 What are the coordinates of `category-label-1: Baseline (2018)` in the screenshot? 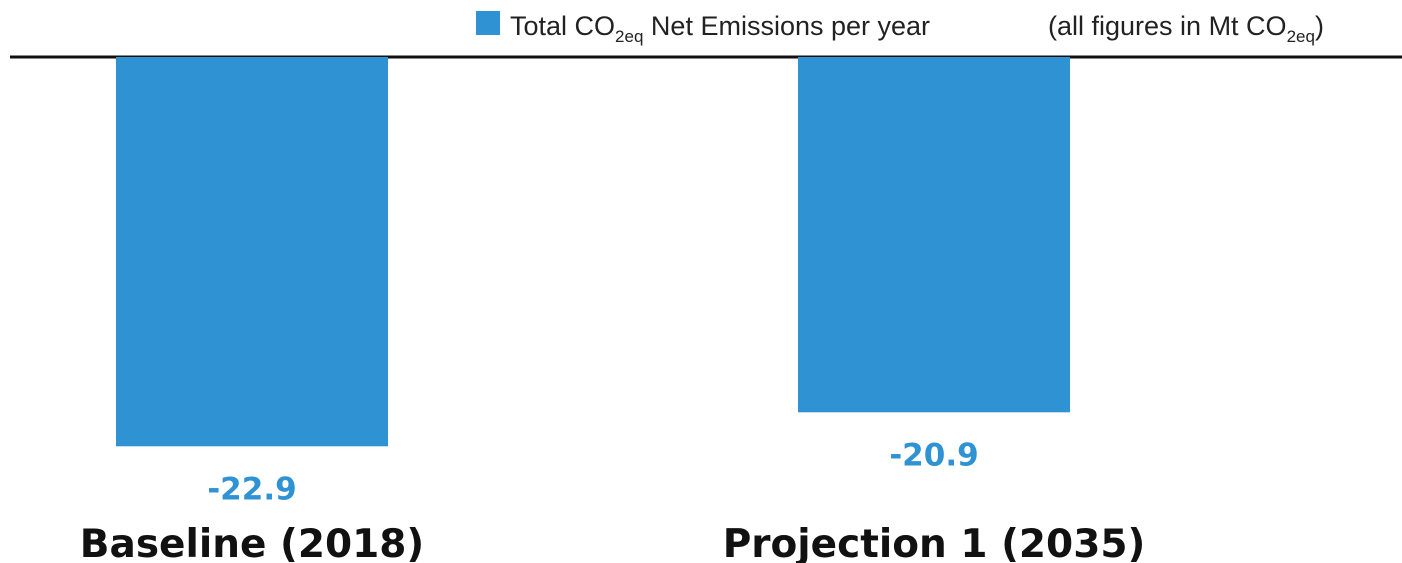 It's located at (252, 542).